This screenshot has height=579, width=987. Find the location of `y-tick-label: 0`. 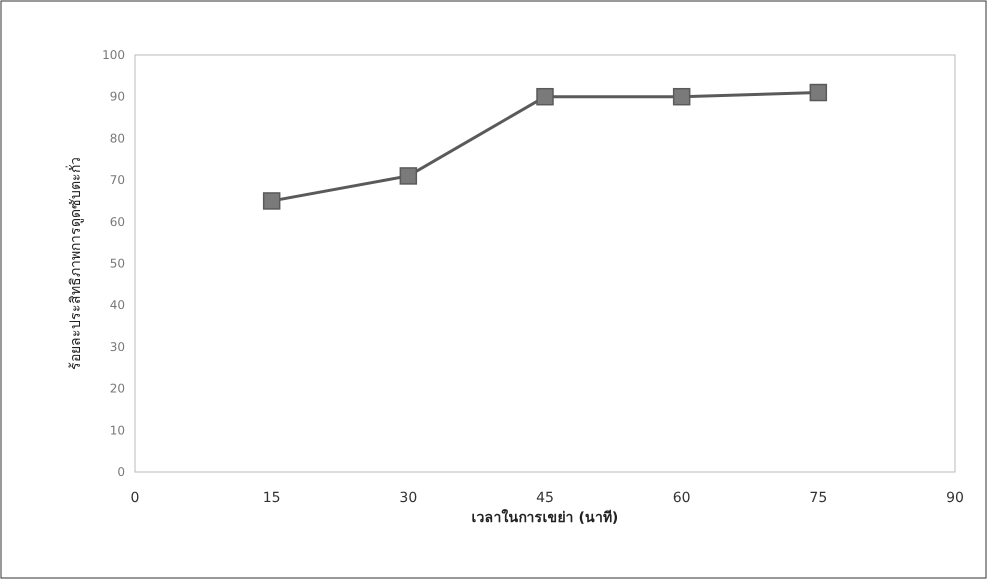

y-tick-label: 0 is located at coordinates (121, 472).